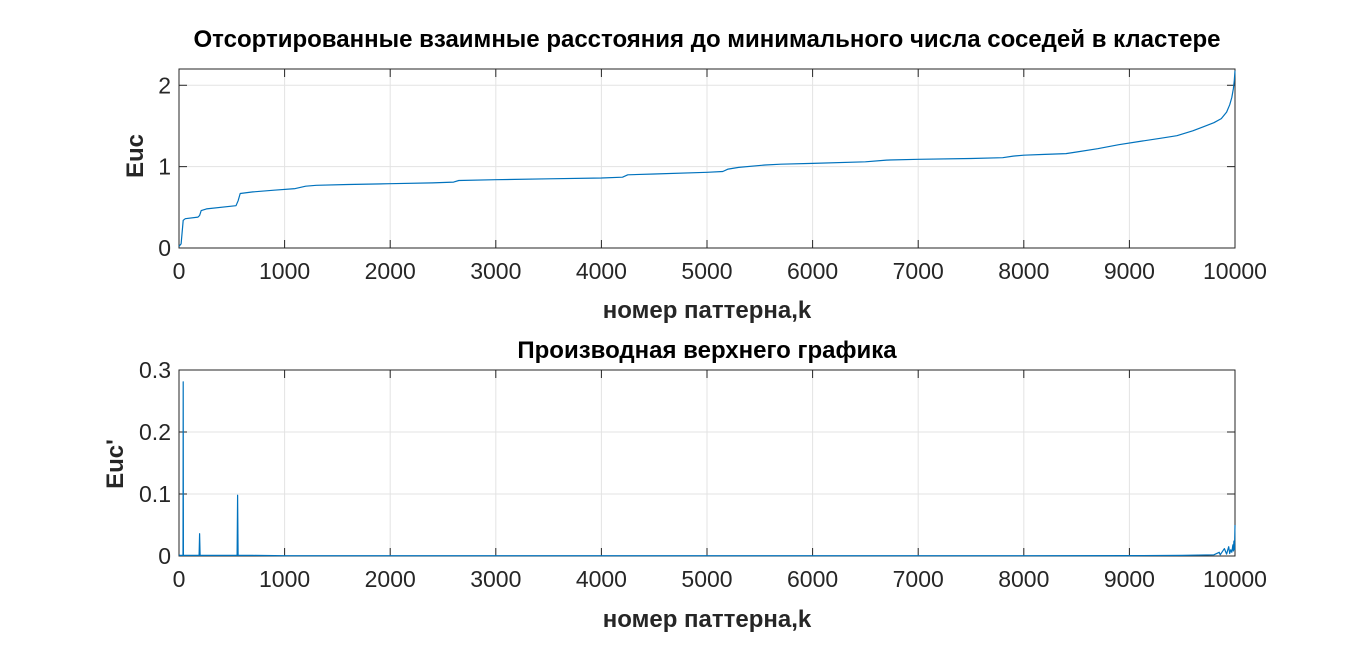 The height and width of the screenshot is (651, 1366). I want to click on top-ytick-label-0: 0, so click(164, 248).